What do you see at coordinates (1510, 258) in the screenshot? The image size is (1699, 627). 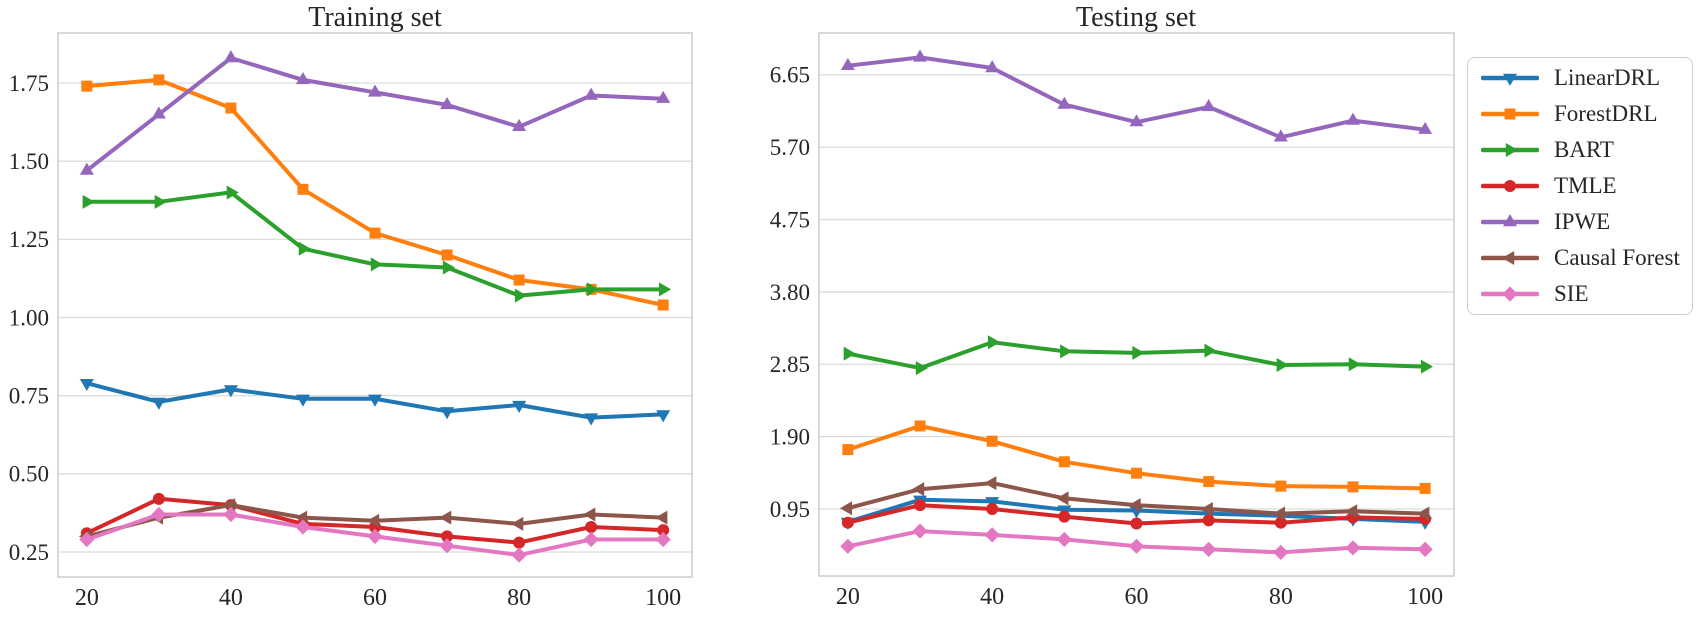 I see `legend-marker-triangle-left-icon` at bounding box center [1510, 258].